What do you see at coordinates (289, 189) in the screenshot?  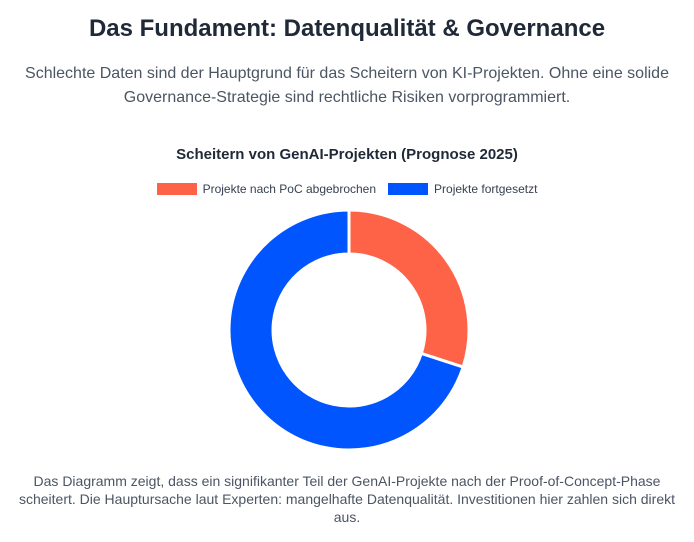 I see `legend-label-abgebrochen: Projekte nach PoC abgebrochen` at bounding box center [289, 189].